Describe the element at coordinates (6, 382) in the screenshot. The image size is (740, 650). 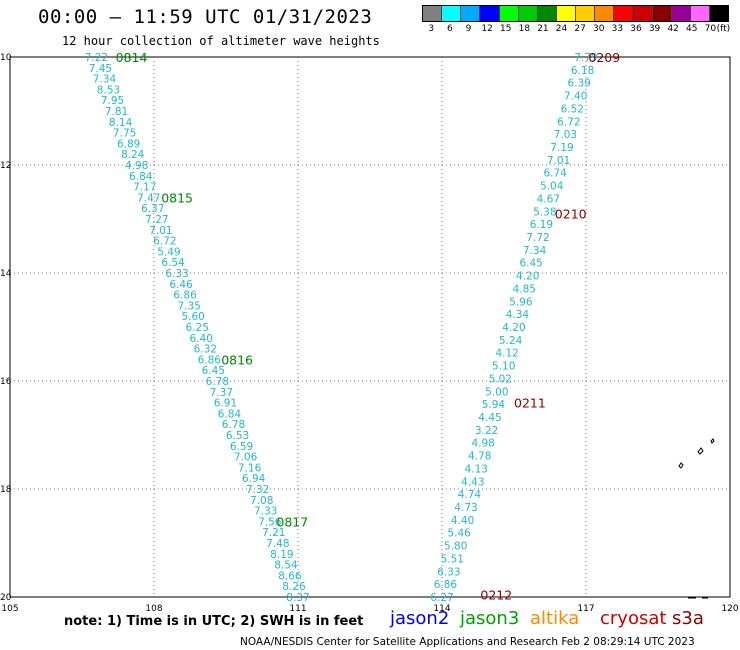
I see `y-tick-label: 16` at that location.